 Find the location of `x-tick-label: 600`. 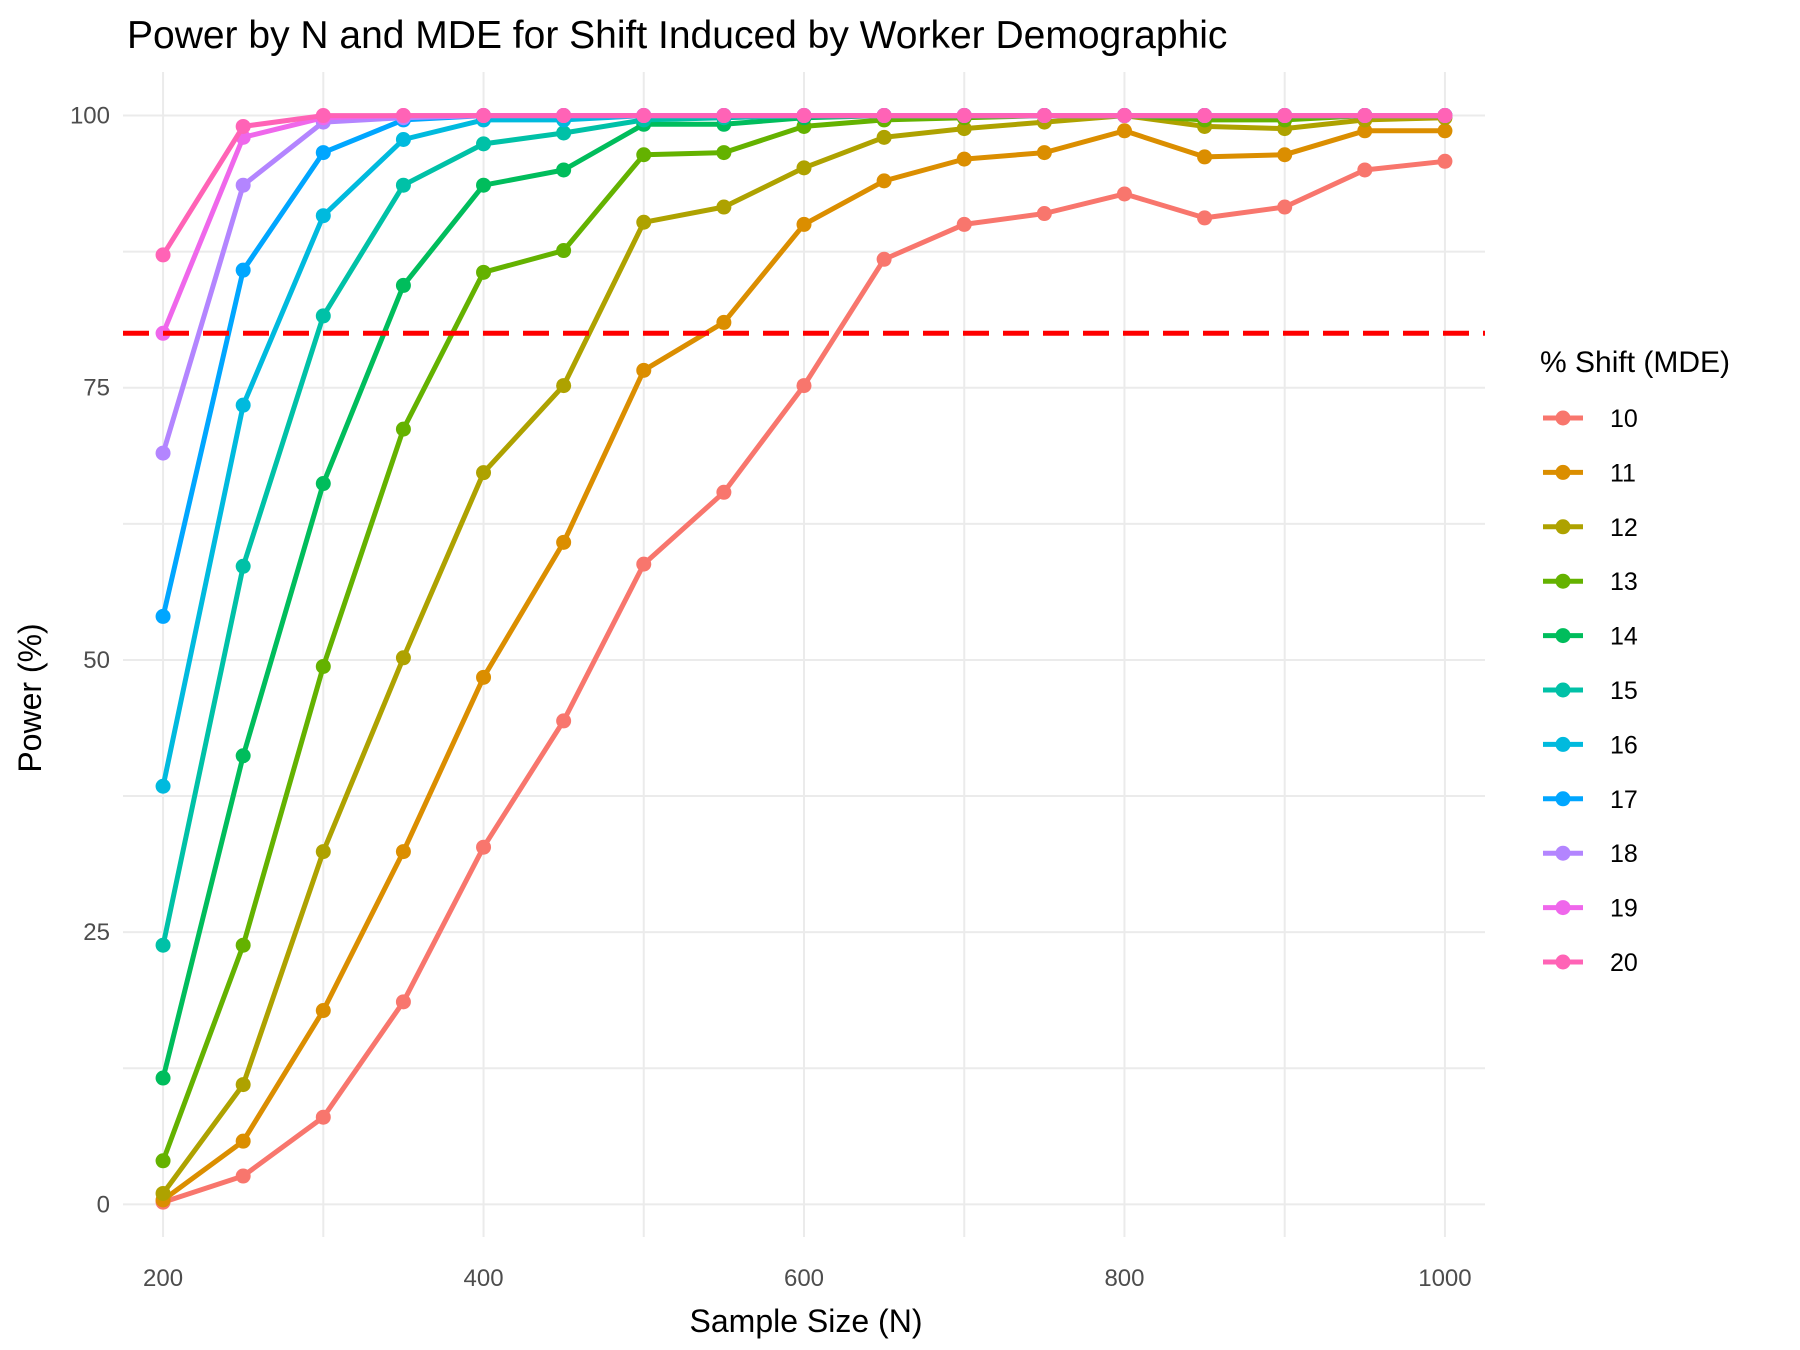

x-tick-label: 600 is located at coordinates (804, 1278).